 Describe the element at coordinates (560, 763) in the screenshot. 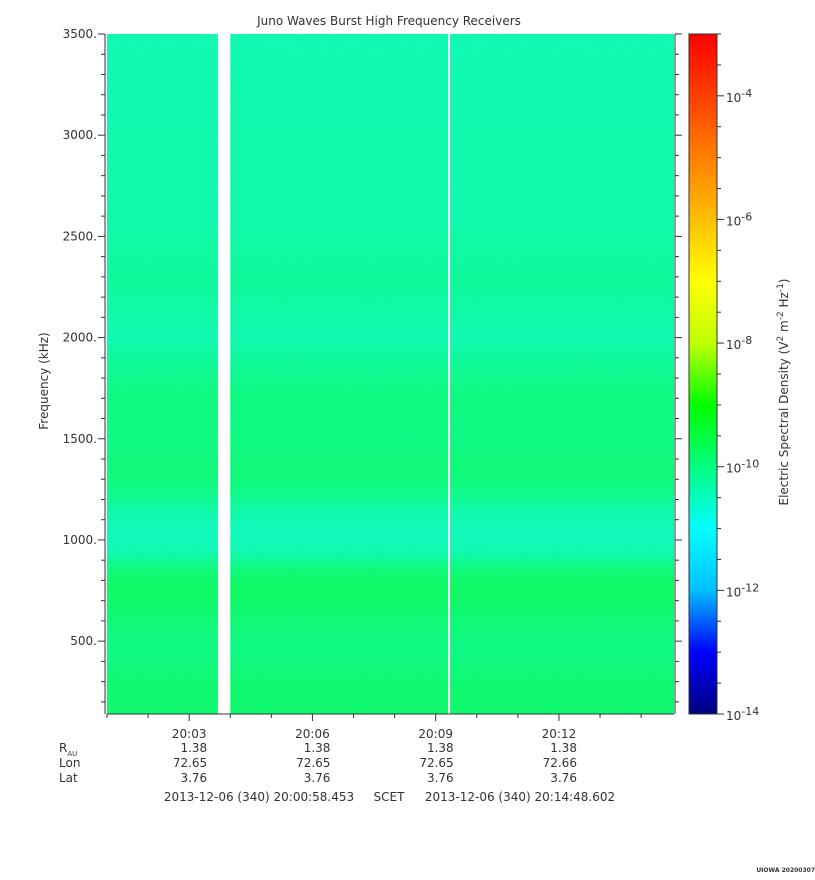

I see `ephemeris-value: 72.66` at that location.